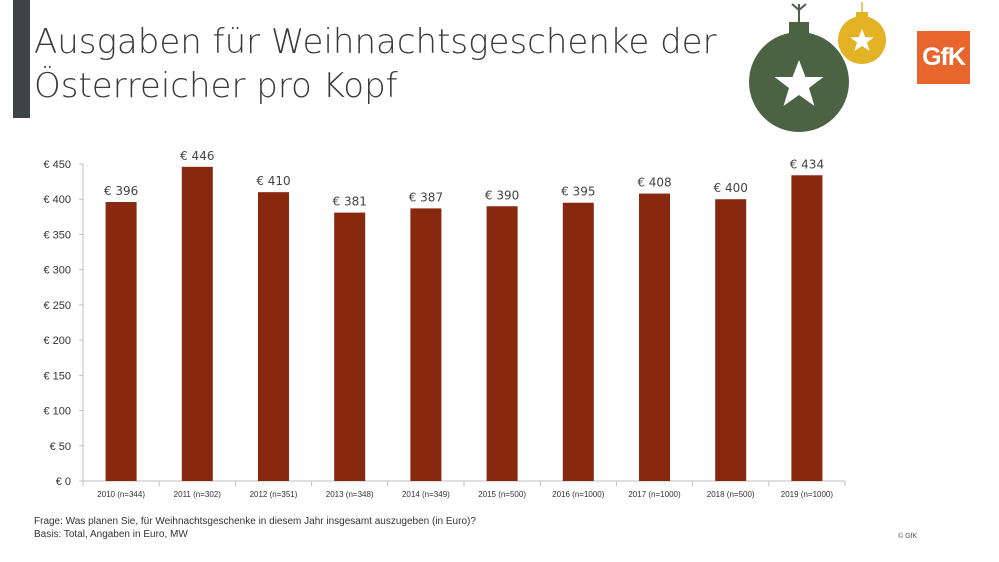 This screenshot has height=562, width=999. What do you see at coordinates (197, 156) in the screenshot?
I see `bar-value-label: € 446` at bounding box center [197, 156].